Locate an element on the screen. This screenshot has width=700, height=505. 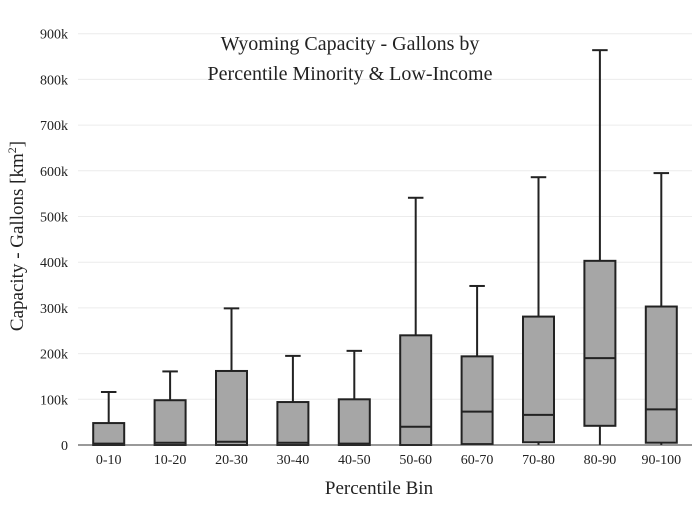
chart-title-line-2: Percentile Minority & Low-Income is located at coordinates (350, 74).